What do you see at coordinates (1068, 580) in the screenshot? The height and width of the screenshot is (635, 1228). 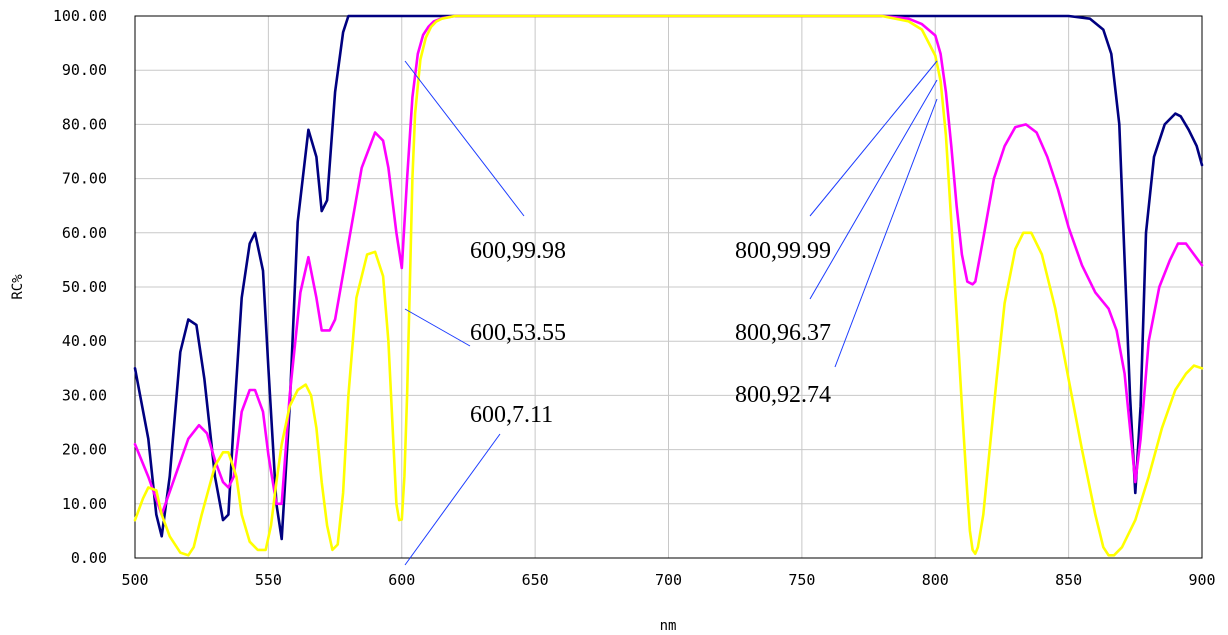 I see `x-tick-label: 850` at bounding box center [1068, 580].